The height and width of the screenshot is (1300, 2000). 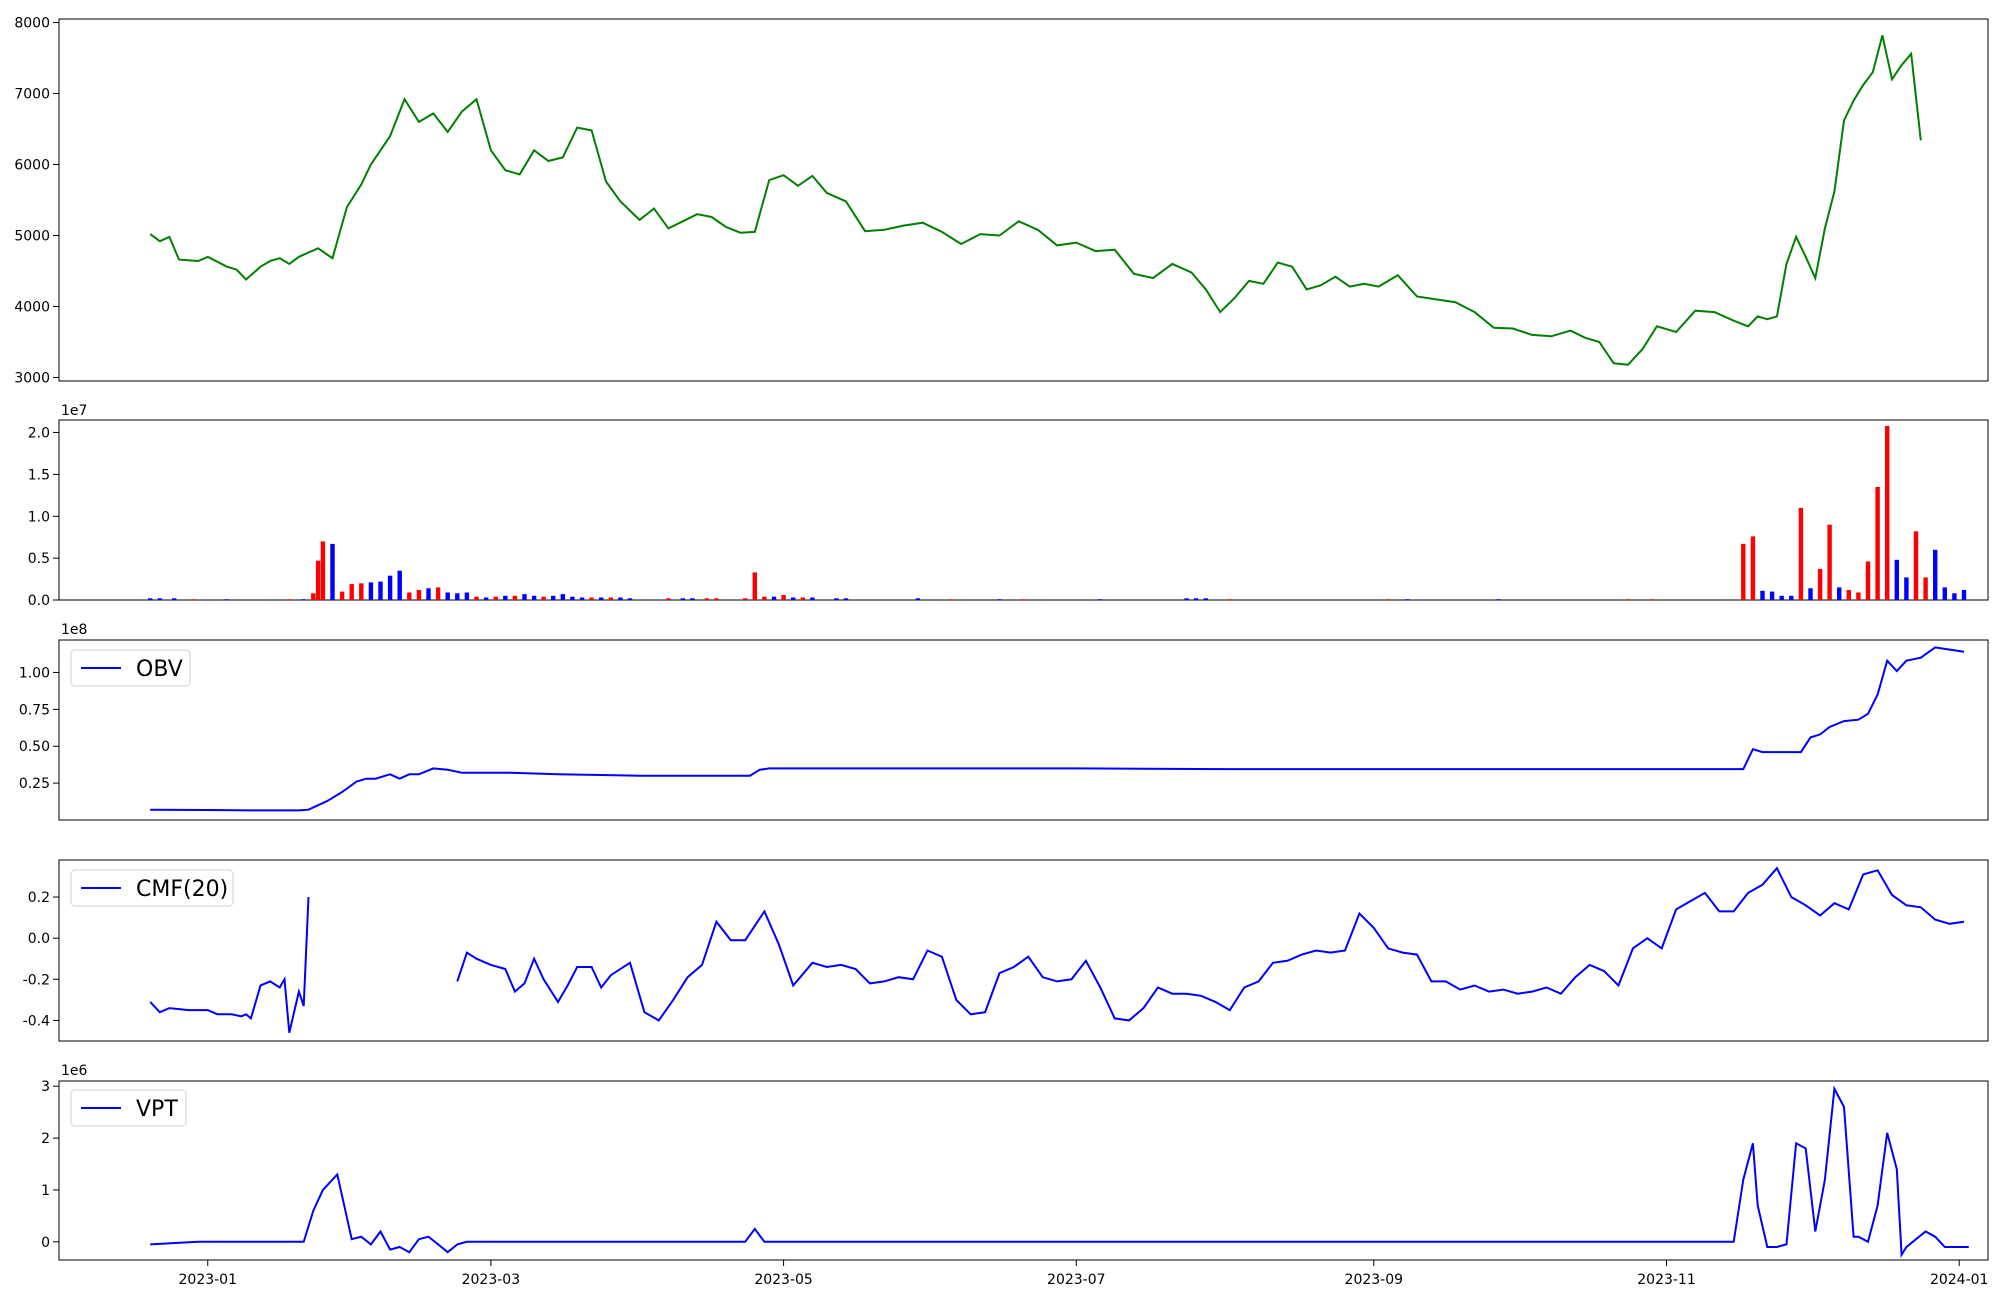 What do you see at coordinates (34, 673) in the screenshot?
I see `y-tick-label: 1.00` at bounding box center [34, 673].